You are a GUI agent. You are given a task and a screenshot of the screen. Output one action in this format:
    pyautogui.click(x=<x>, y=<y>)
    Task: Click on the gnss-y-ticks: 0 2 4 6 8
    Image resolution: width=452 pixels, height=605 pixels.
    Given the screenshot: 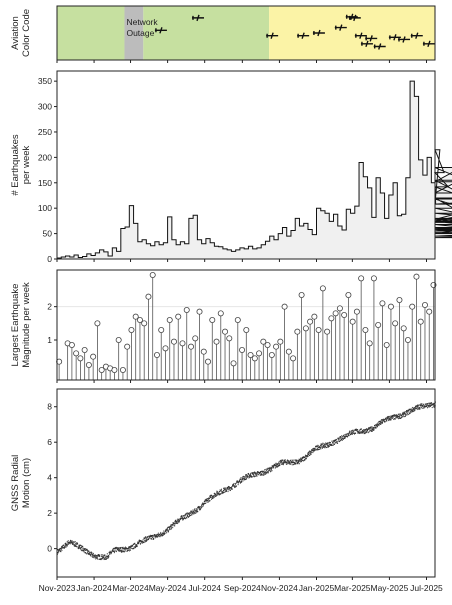 What is the action you would take?
    pyautogui.click(x=52, y=478)
    